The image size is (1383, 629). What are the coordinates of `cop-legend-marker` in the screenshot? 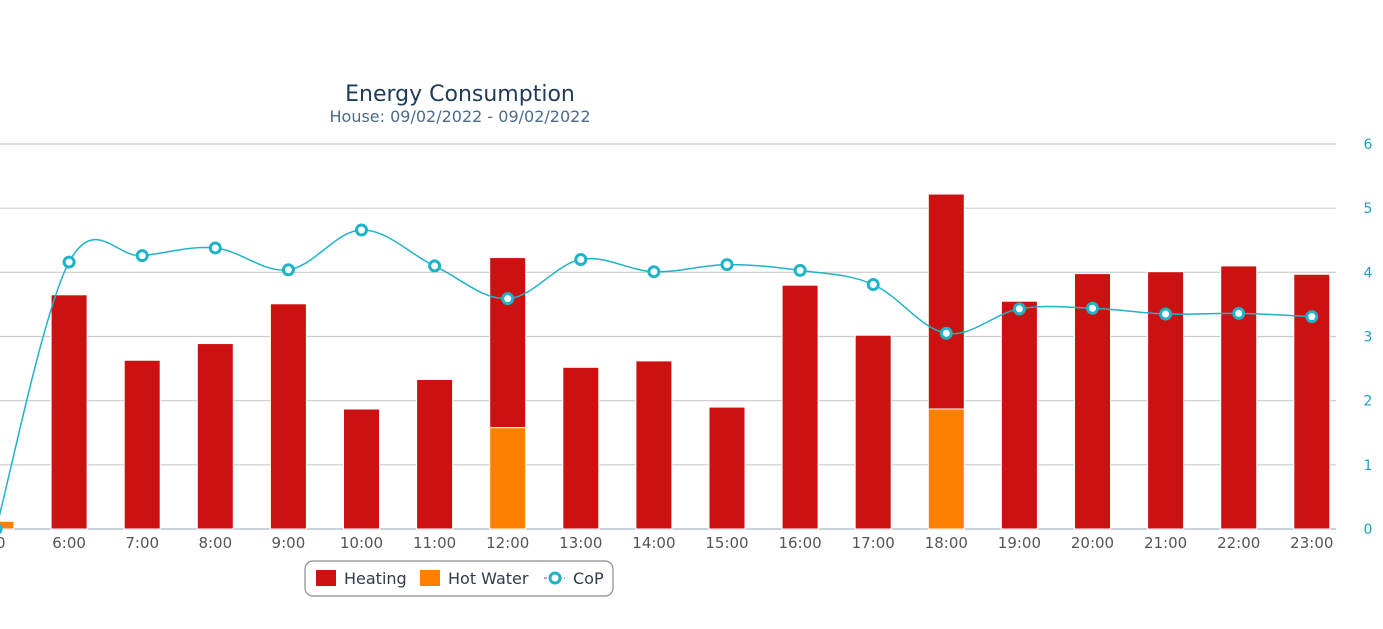 It's located at (555, 578).